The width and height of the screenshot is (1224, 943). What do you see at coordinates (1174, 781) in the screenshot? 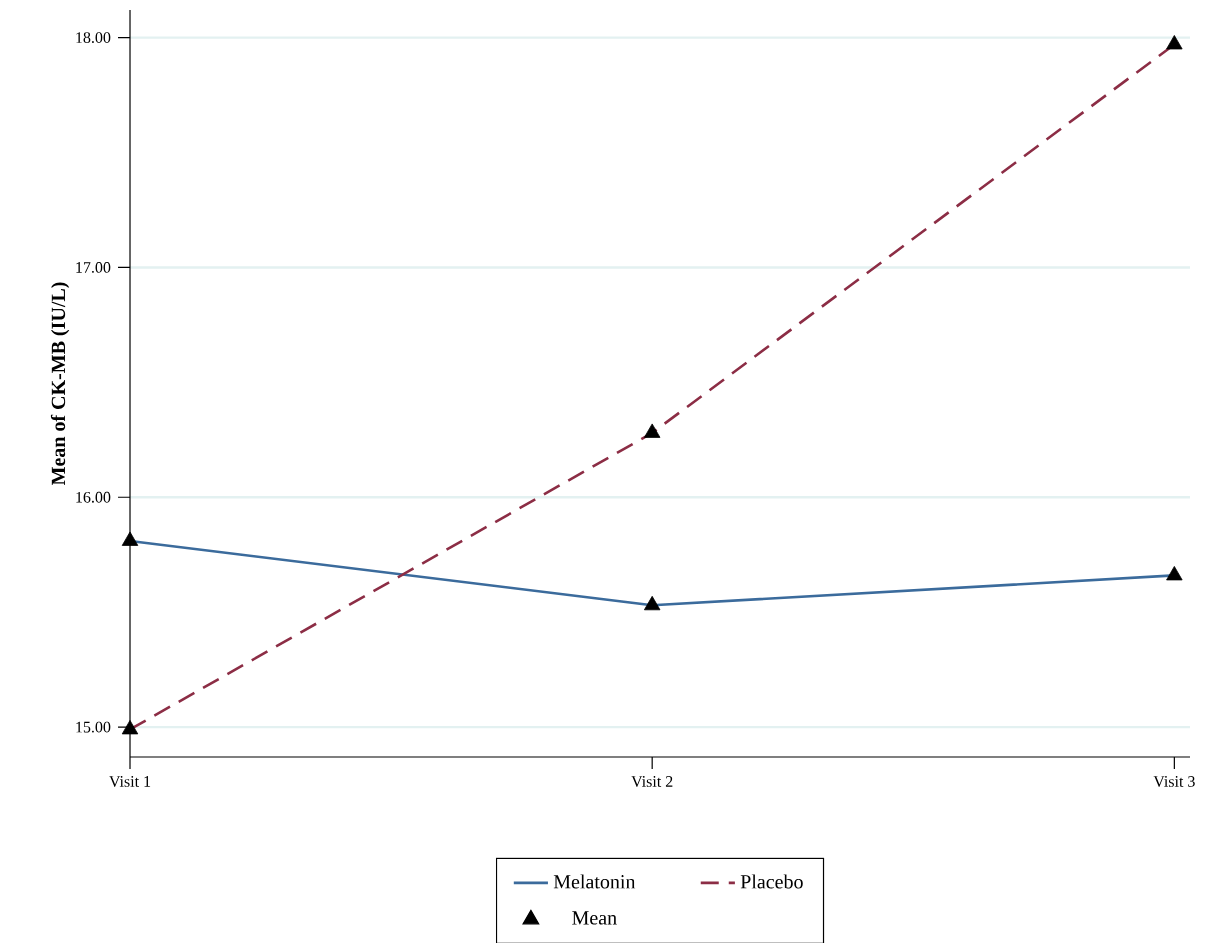
I see `x-tick-label: Visit 3` at bounding box center [1174, 781].